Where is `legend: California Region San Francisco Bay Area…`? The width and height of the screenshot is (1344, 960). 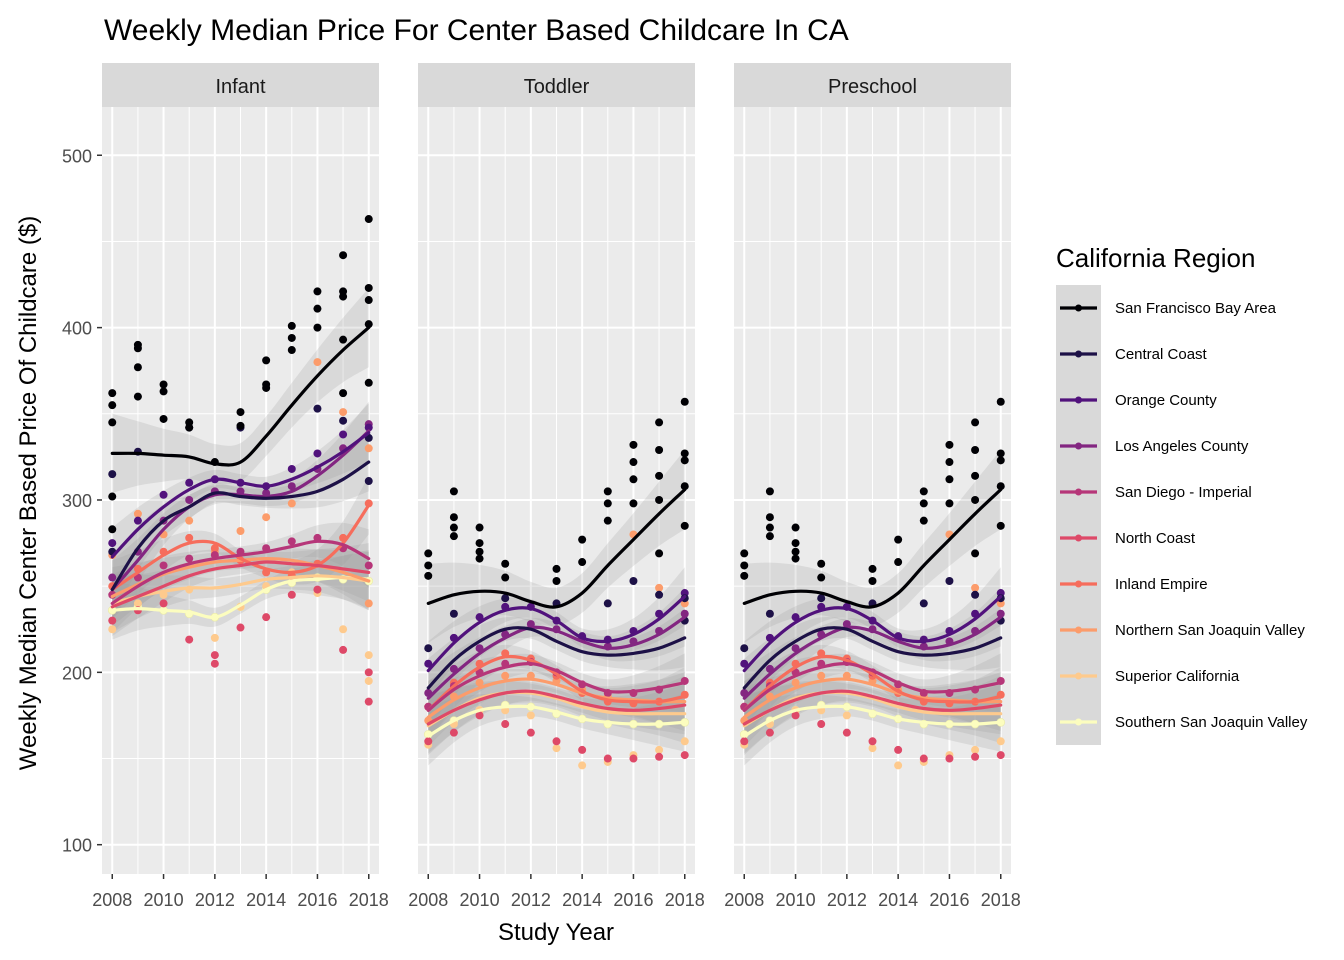 legend: California Region San Francisco Bay Area… is located at coordinates (1182, 494).